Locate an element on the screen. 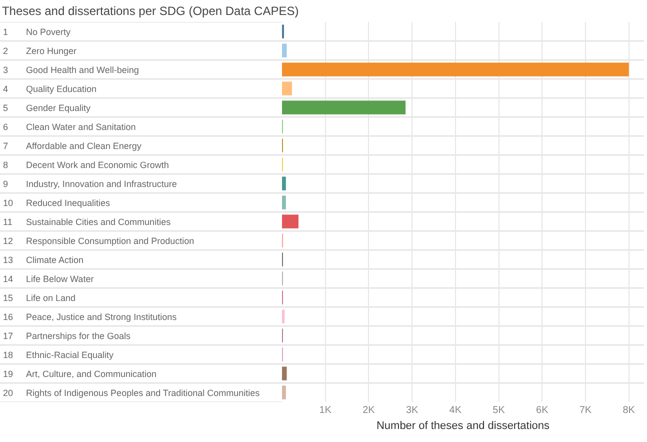 This screenshot has height=442, width=647. category-label: 14 Life Below Water is located at coordinates (48, 279).